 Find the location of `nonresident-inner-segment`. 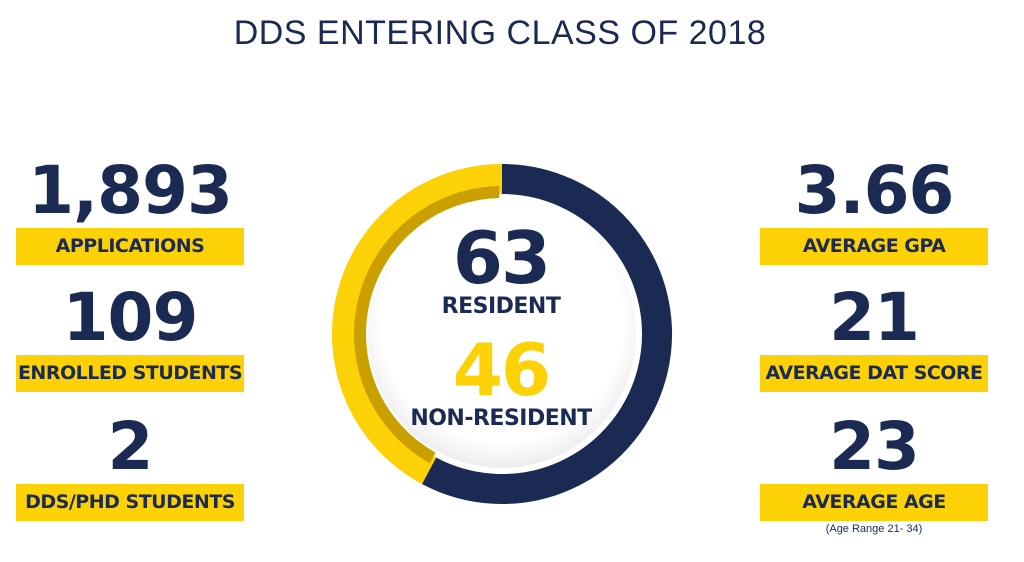

nonresident-inner-segment is located at coordinates (427, 325).